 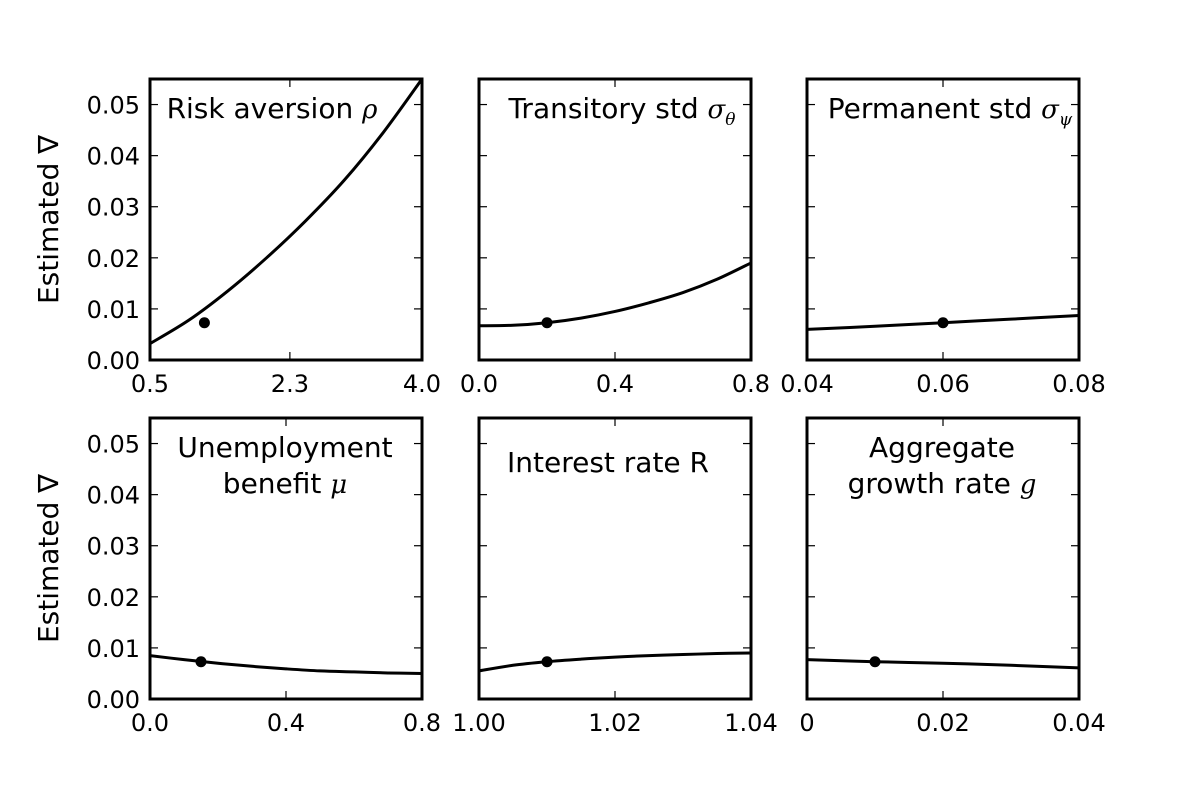 I want to click on panel-title: Transitory std σθ, so click(x=621, y=111).